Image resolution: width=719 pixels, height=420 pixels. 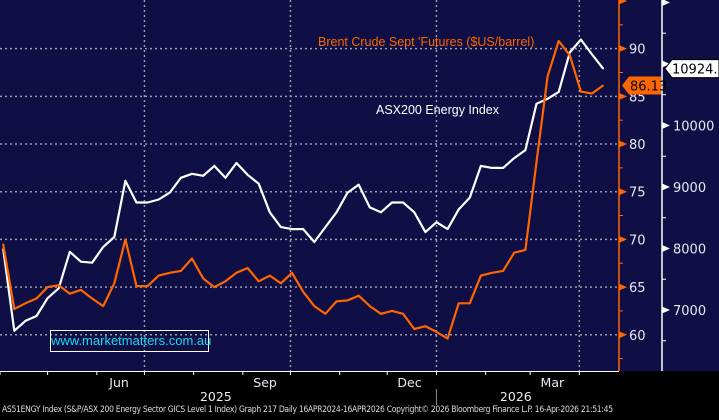 What do you see at coordinates (426, 42) in the screenshot?
I see `brent-annotation: Brent Crude Sept 'Futures ($US/barrel)` at bounding box center [426, 42].